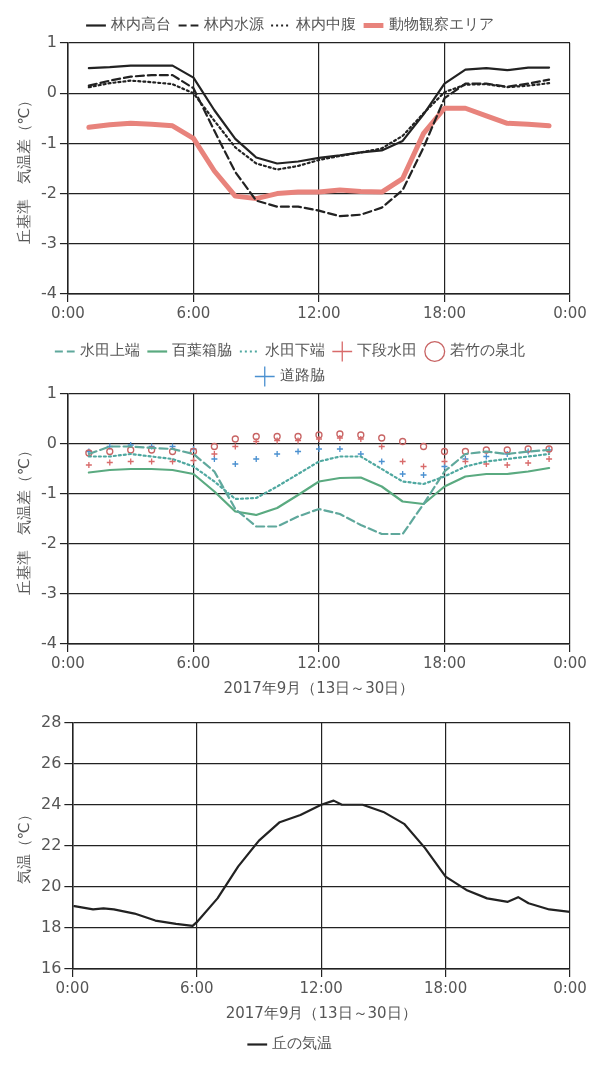 This screenshot has width=600, height=1078. What do you see at coordinates (233, 24) in the screenshot?
I see `legend-label: 林内水源` at bounding box center [233, 24].